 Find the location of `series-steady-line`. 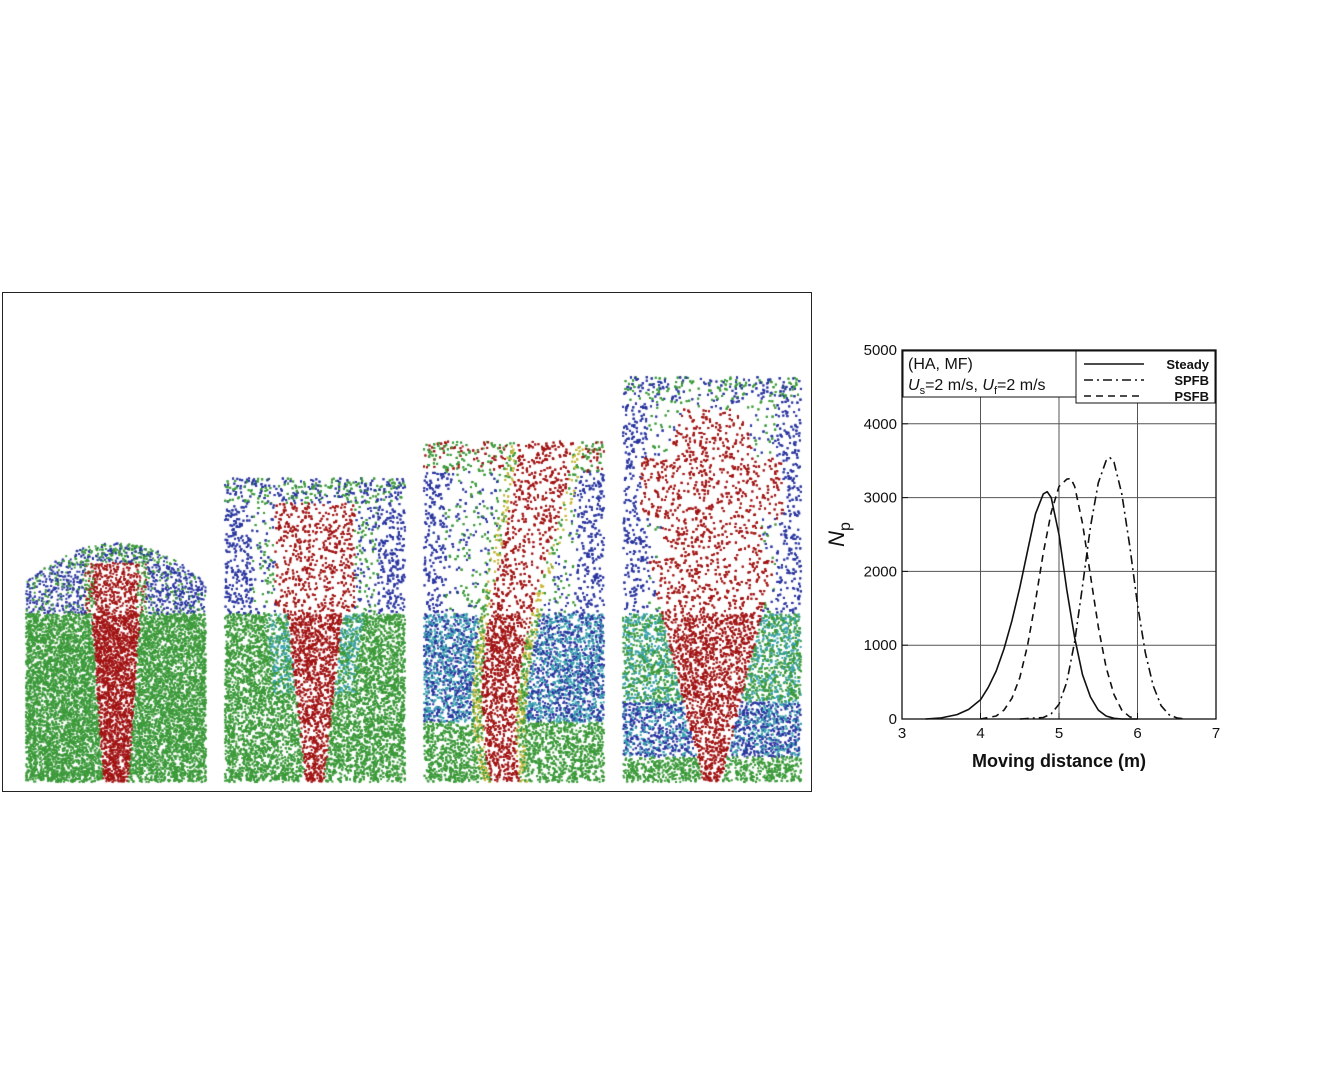

series-steady-line is located at coordinates (1031, 605).